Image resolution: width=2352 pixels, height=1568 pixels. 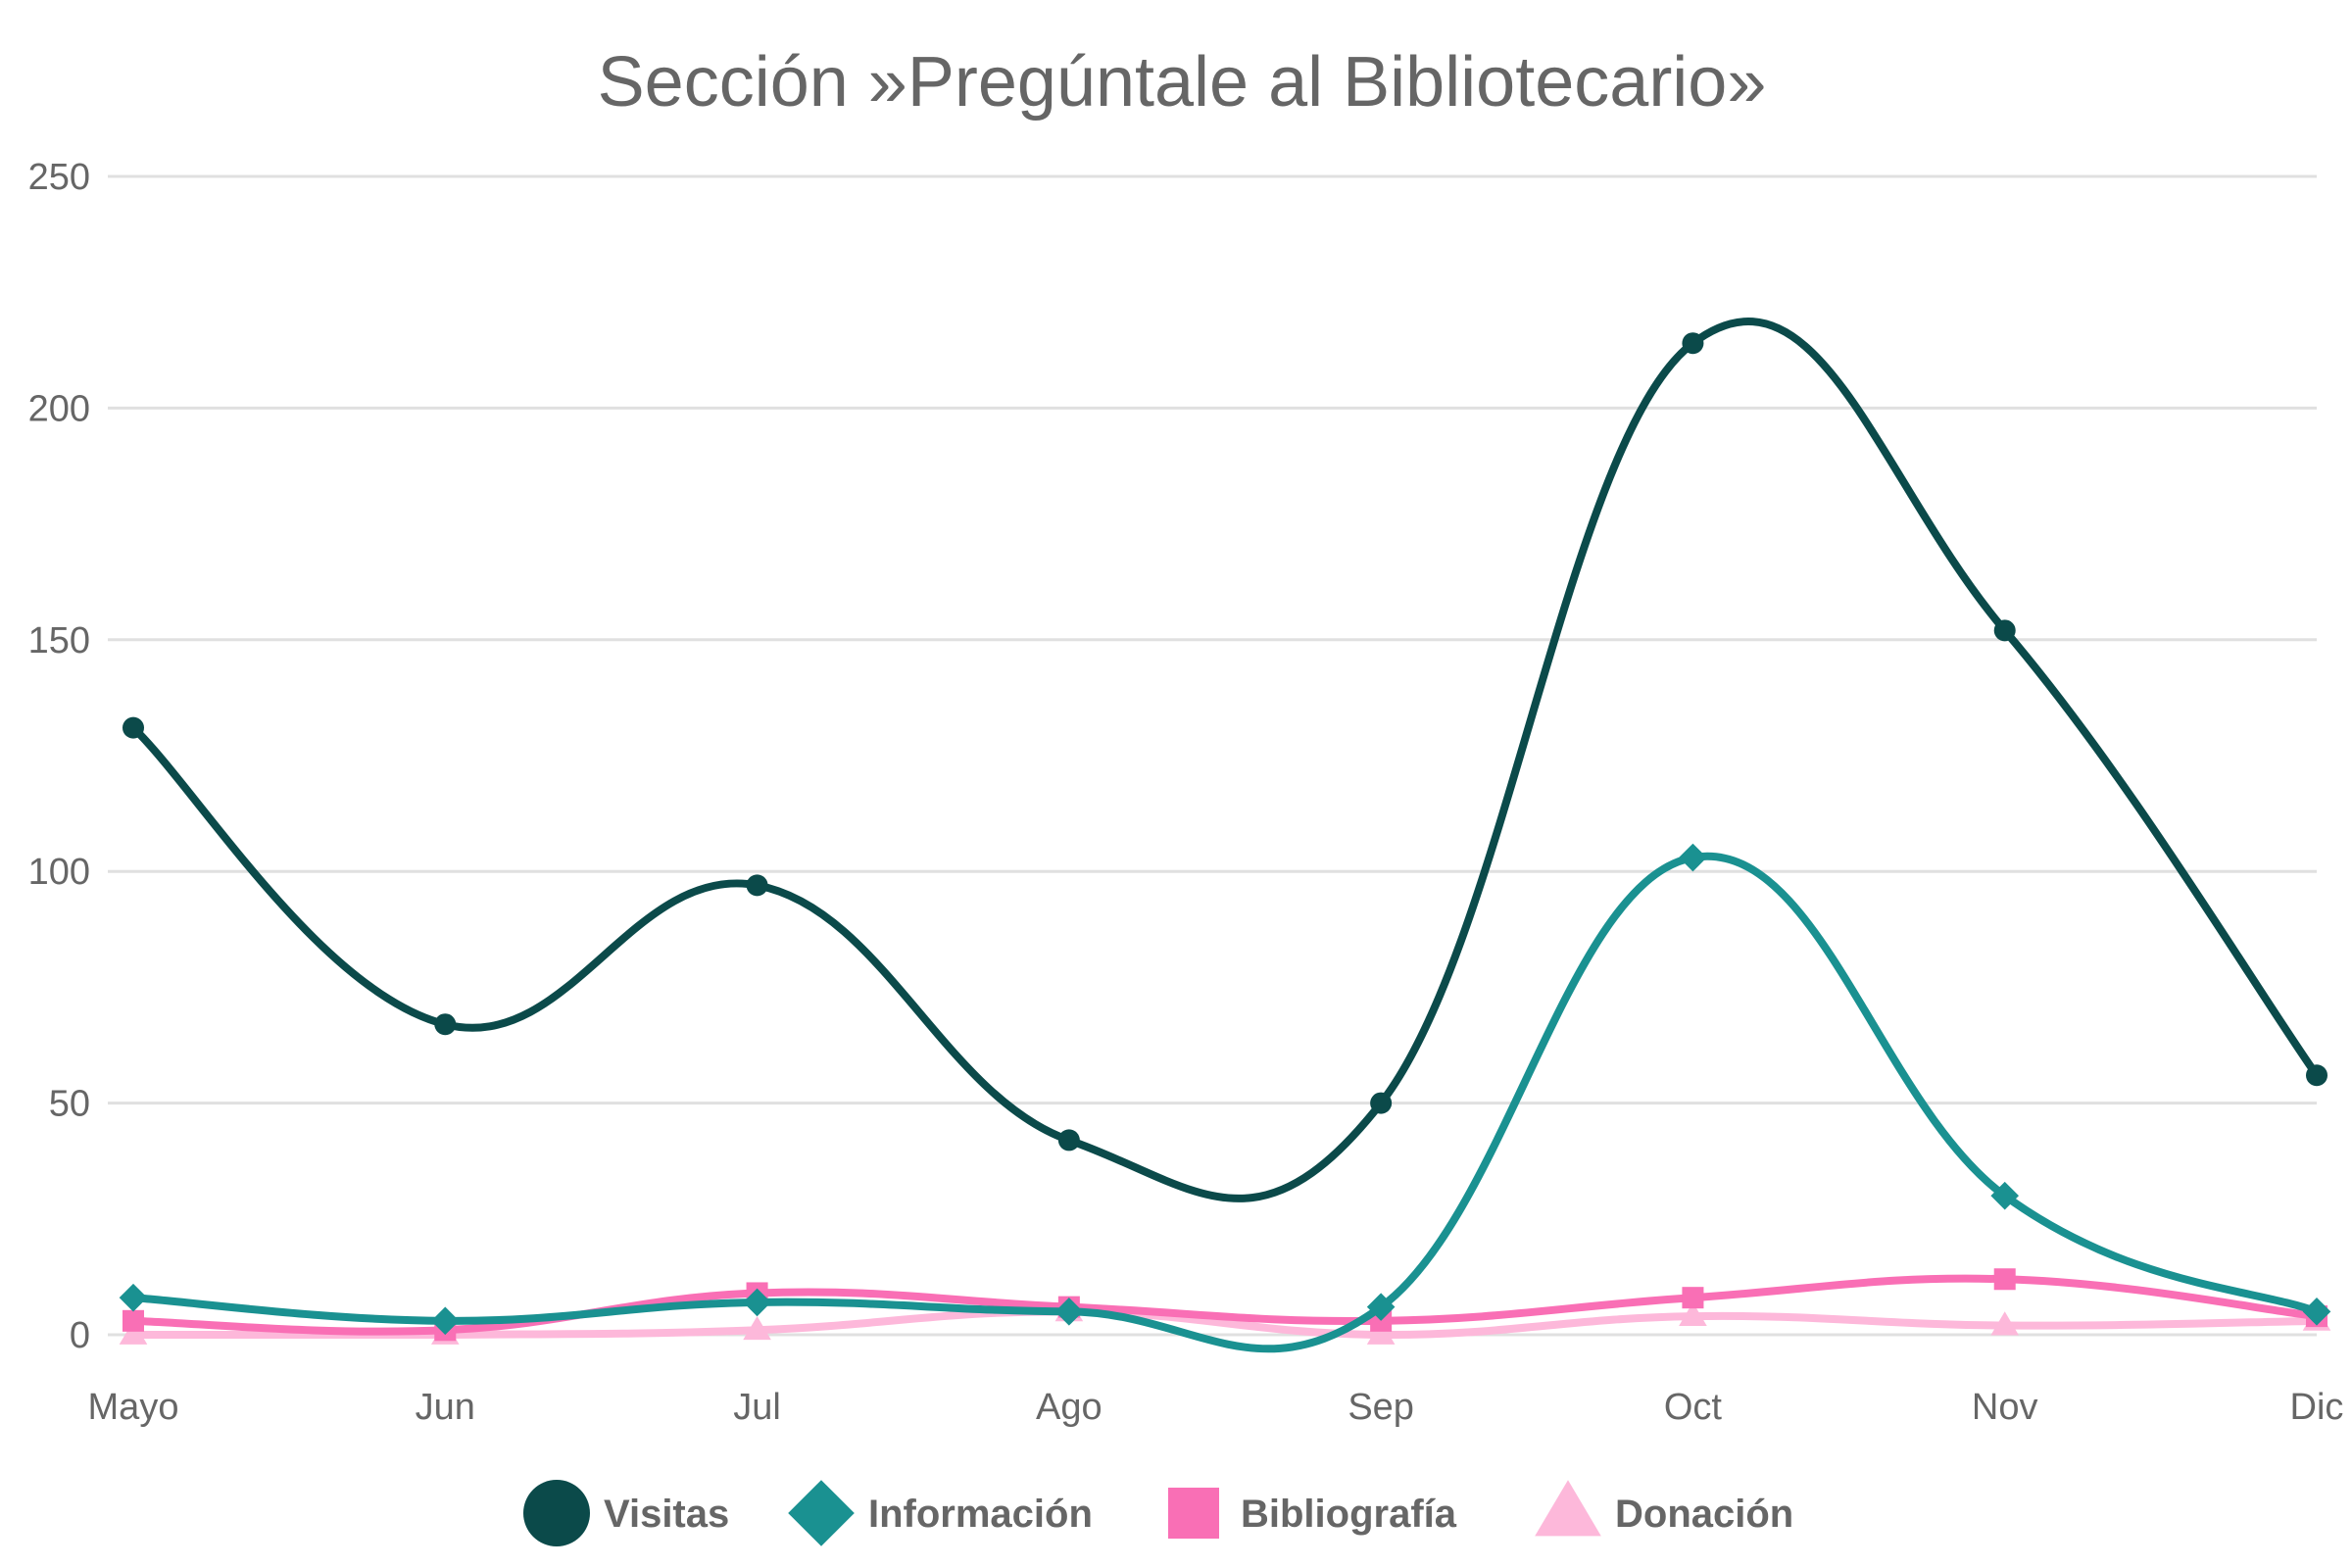 What do you see at coordinates (1704, 1514) in the screenshot?
I see `legend-label: Donación` at bounding box center [1704, 1514].